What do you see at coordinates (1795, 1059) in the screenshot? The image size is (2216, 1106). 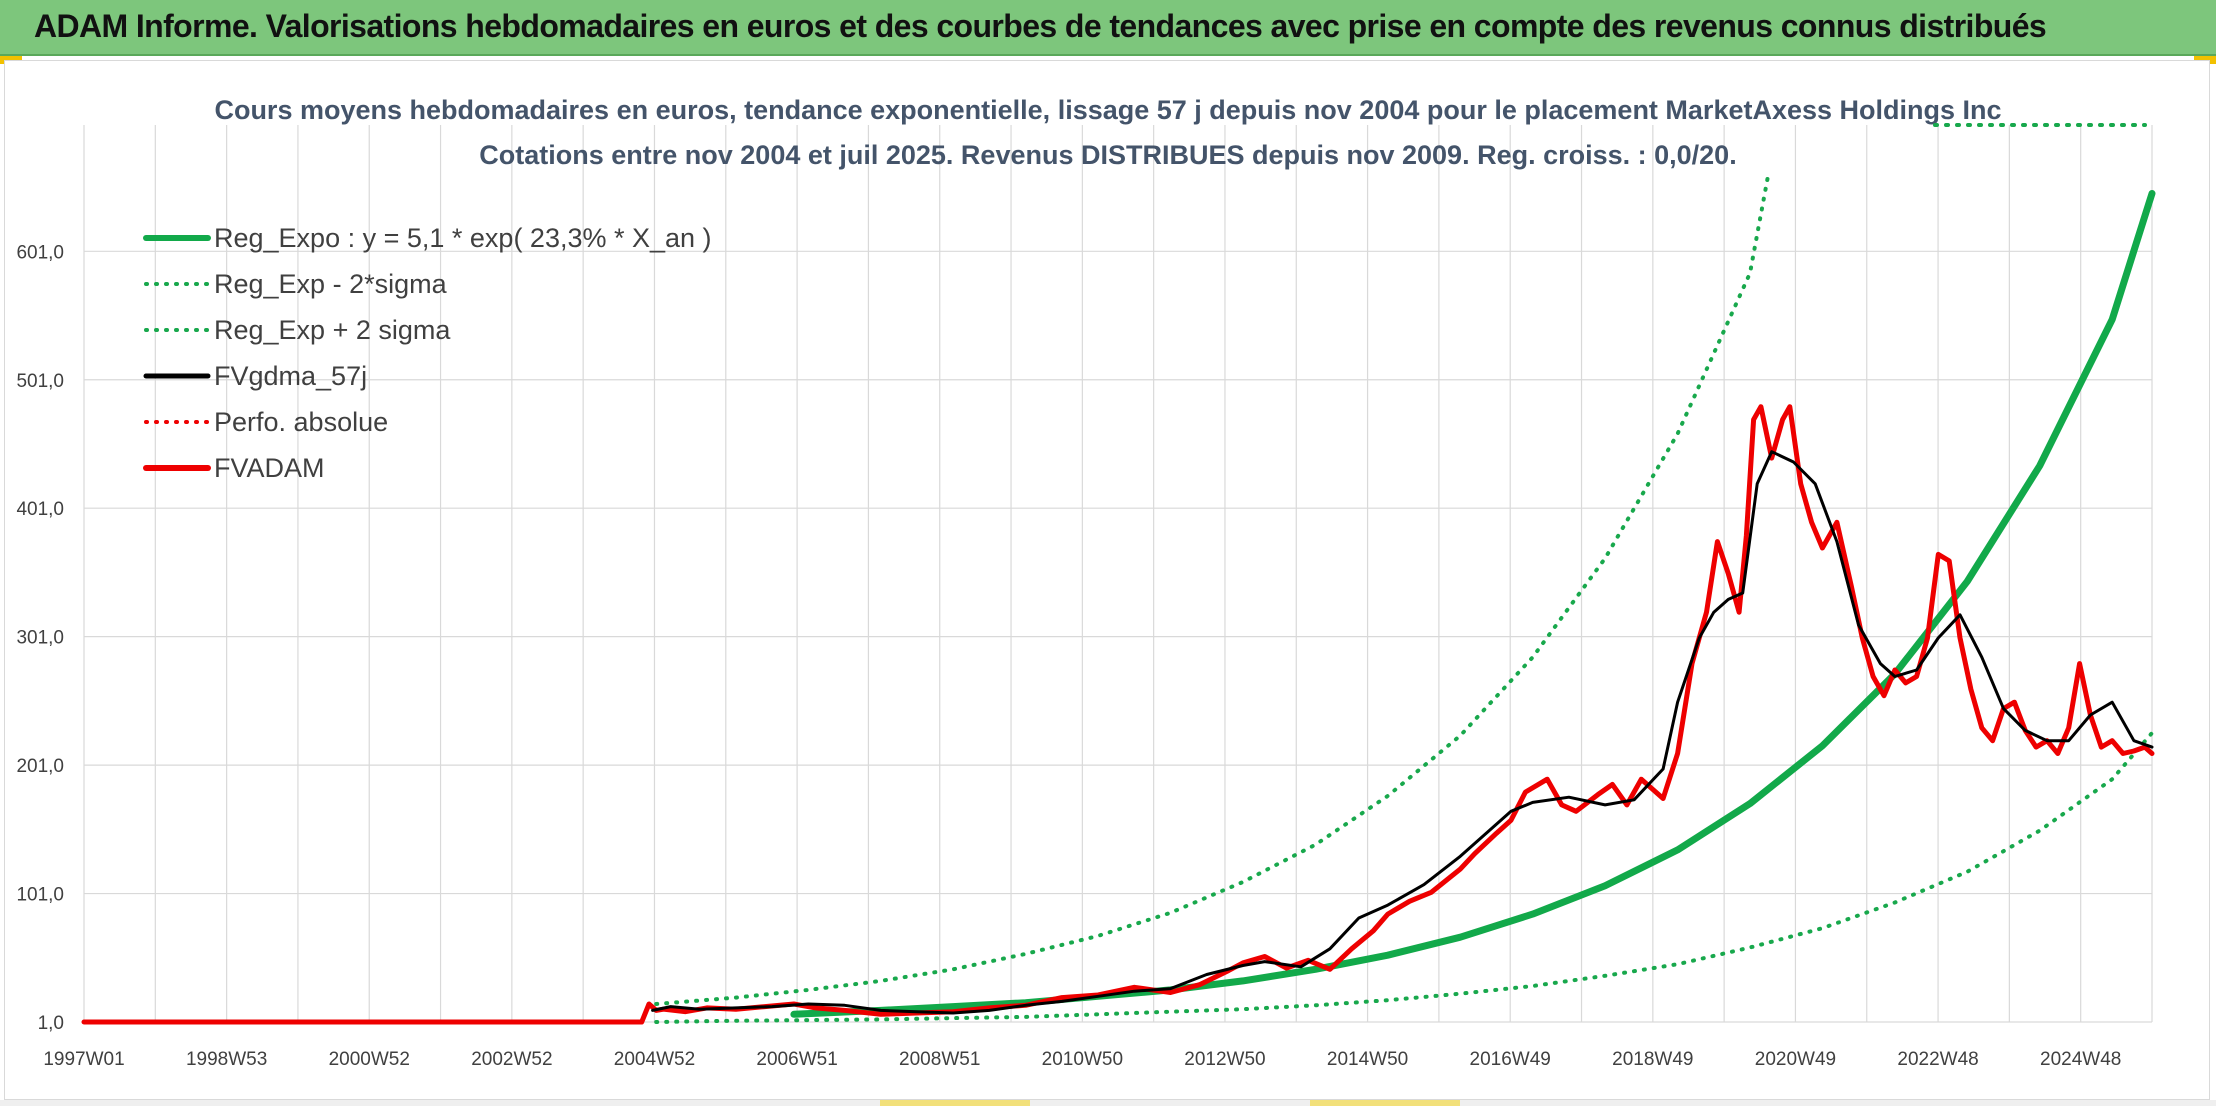 I see `x-tick-label: 2020W49` at bounding box center [1795, 1059].